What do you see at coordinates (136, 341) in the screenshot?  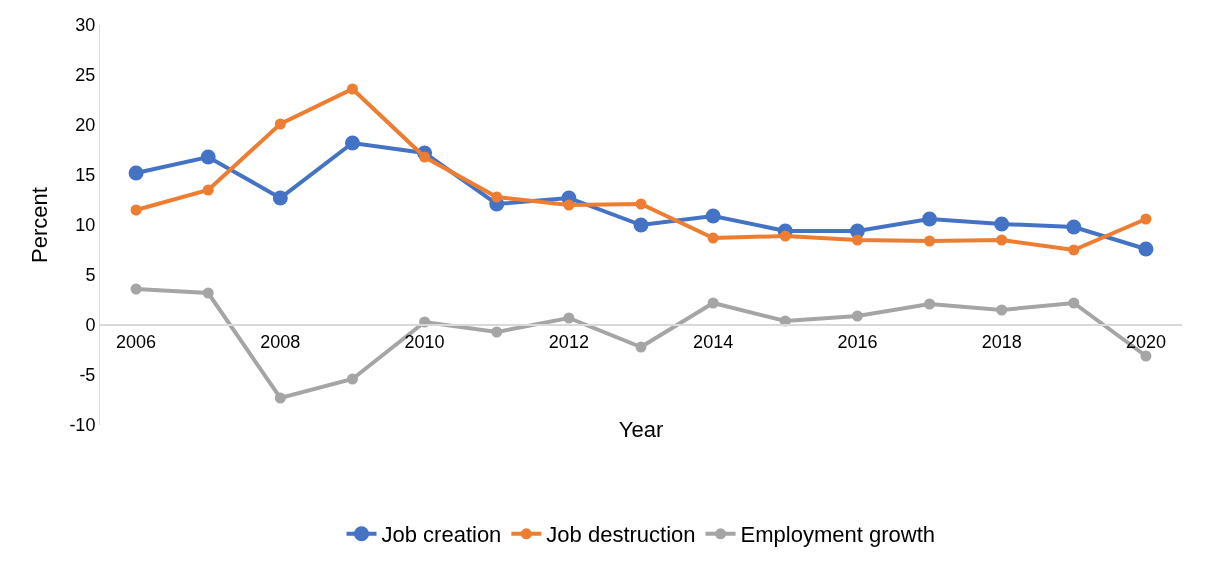 I see `x-tick-label: 2006` at bounding box center [136, 341].